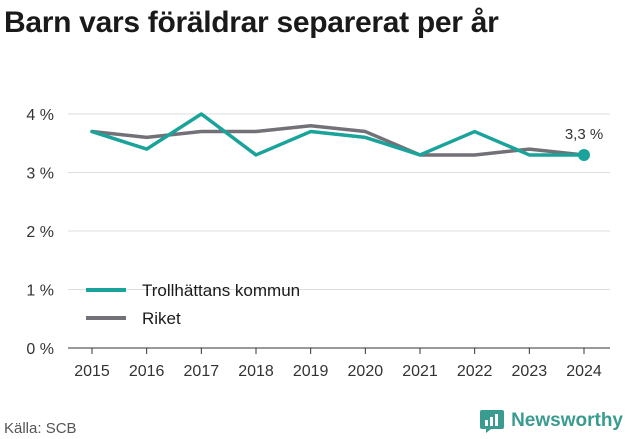 This screenshot has height=439, width=631. What do you see at coordinates (40, 349) in the screenshot?
I see `y-tick-label: 0 %` at bounding box center [40, 349].